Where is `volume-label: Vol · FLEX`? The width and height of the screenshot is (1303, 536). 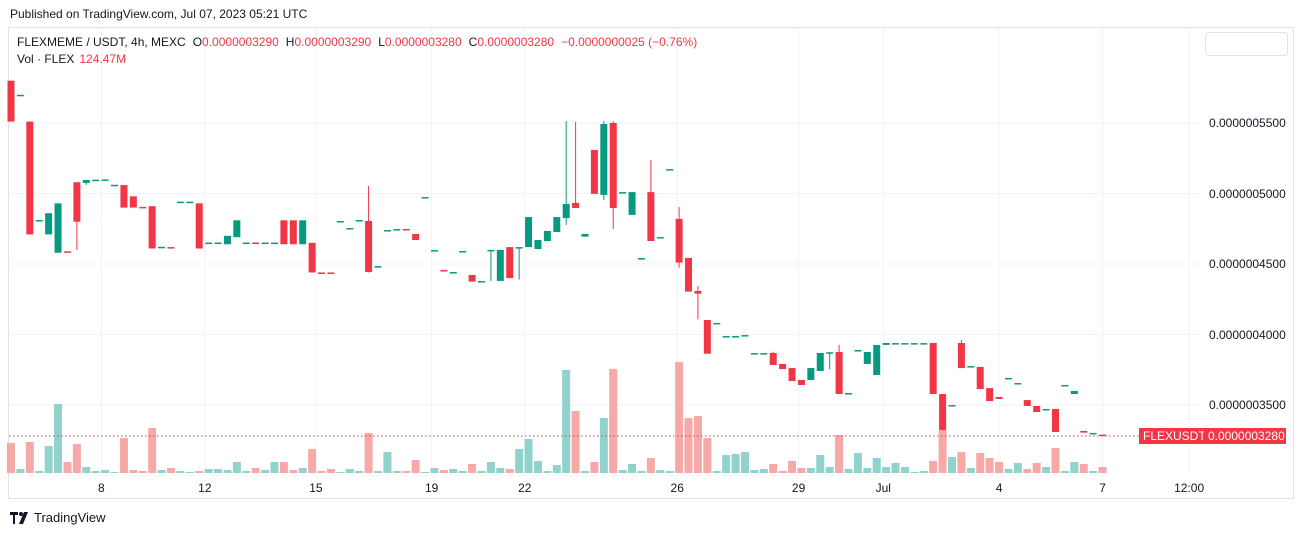 volume-label: Vol · FLEX is located at coordinates (46, 59).